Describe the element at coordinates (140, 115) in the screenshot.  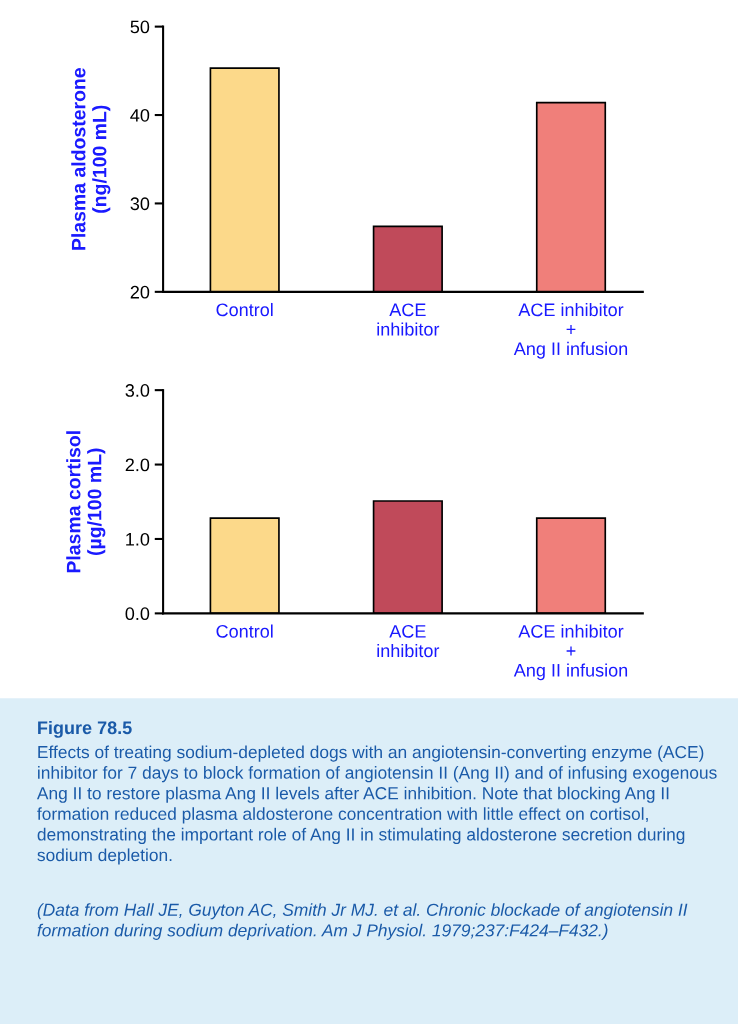
I see `y-tick-label: 40` at that location.